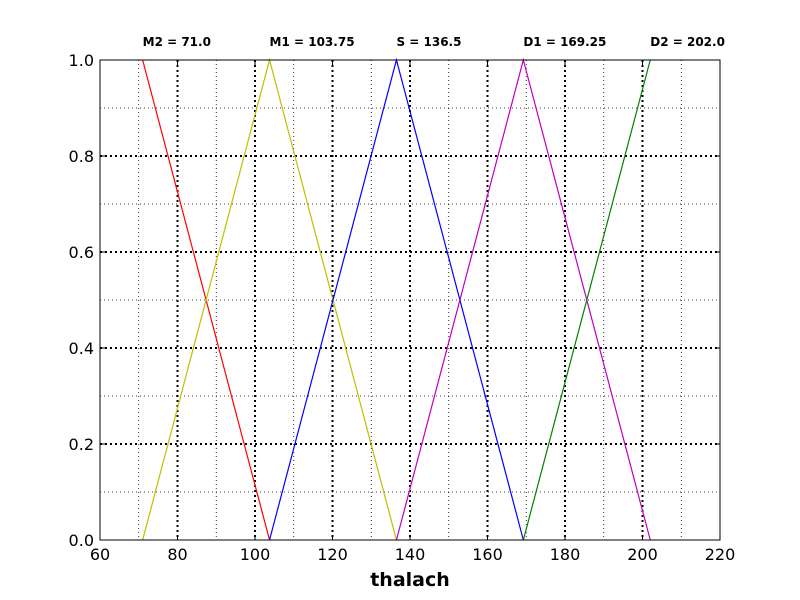  I want to click on y-tick-label: 0.2, so click(81, 444).